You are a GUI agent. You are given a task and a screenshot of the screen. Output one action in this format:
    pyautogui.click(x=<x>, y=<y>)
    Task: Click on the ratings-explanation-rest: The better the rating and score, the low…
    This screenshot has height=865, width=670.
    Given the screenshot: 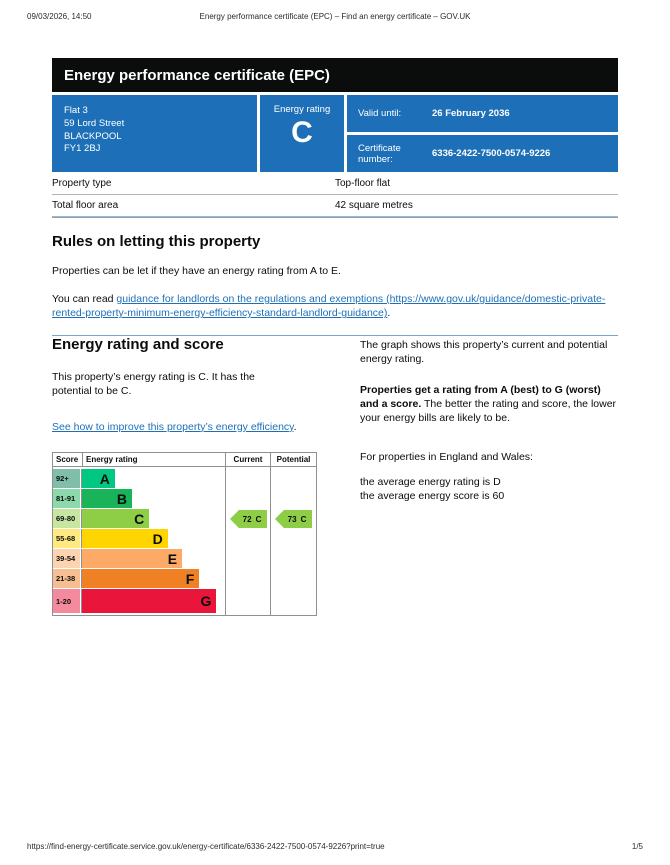 What is the action you would take?
    pyautogui.click(x=488, y=411)
    